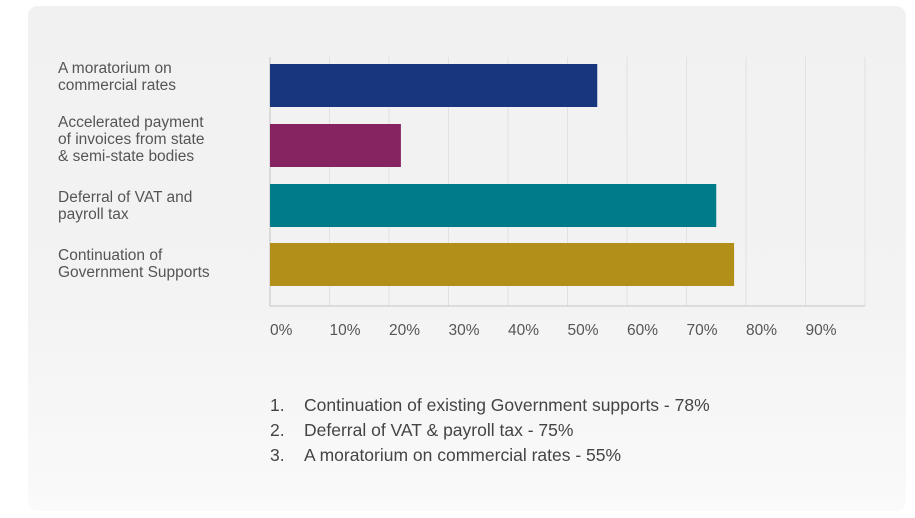 Image resolution: width=915 pixels, height=518 pixels. I want to click on x-tick-label: 70%, so click(702, 330).